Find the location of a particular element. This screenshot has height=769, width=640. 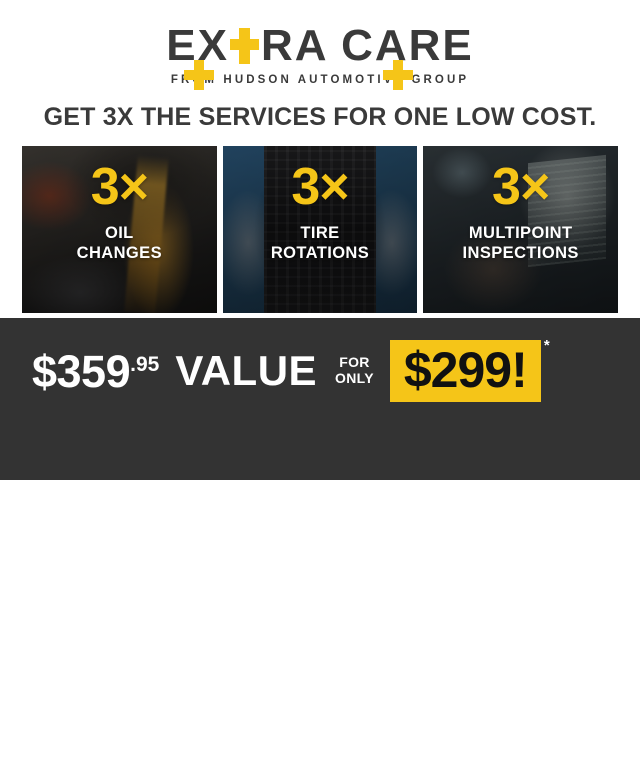

offer-price-box: $299! * is located at coordinates (469, 370).